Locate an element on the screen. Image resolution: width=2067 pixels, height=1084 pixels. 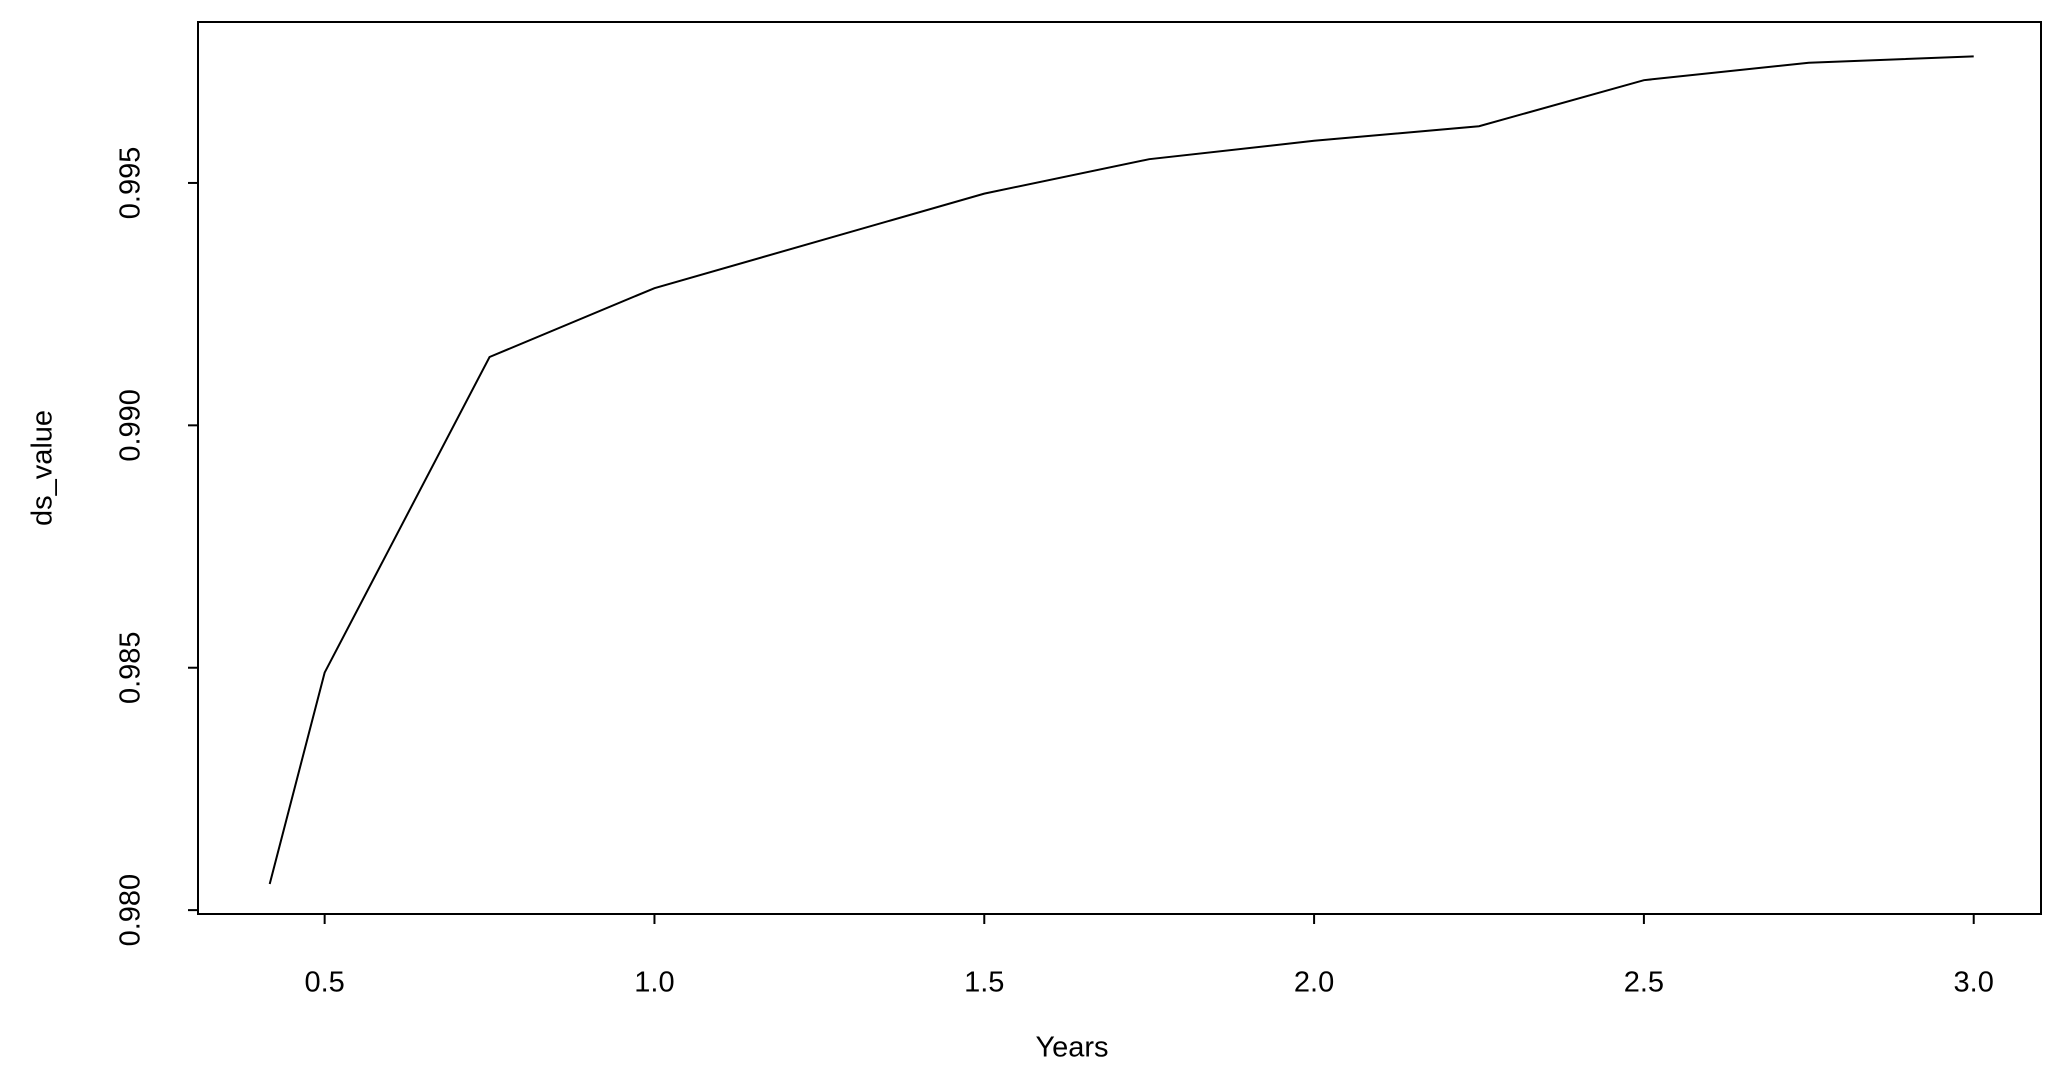
x-tick-label: 1.0 is located at coordinates (654, 983).